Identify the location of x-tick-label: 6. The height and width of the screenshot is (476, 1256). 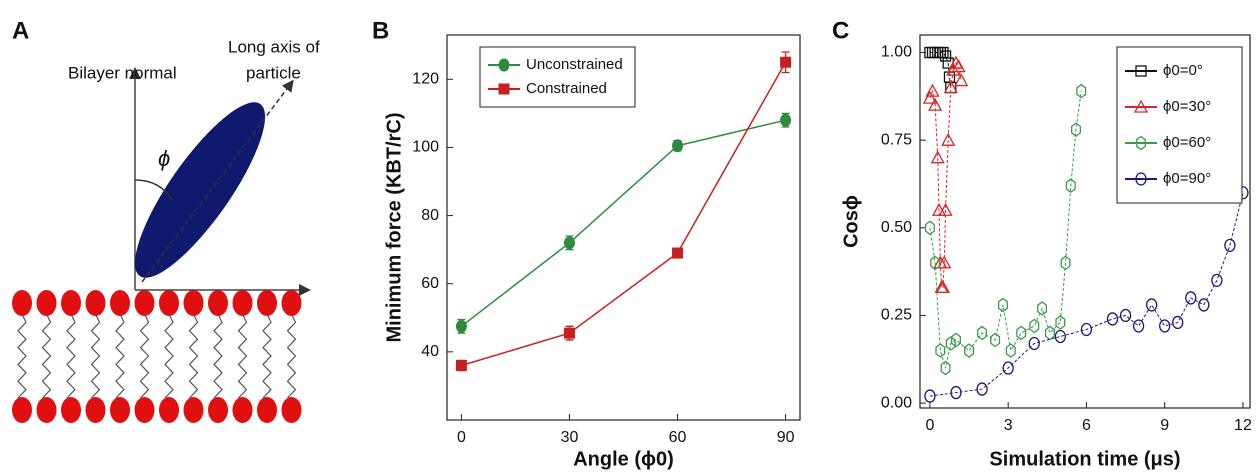
(1086, 425).